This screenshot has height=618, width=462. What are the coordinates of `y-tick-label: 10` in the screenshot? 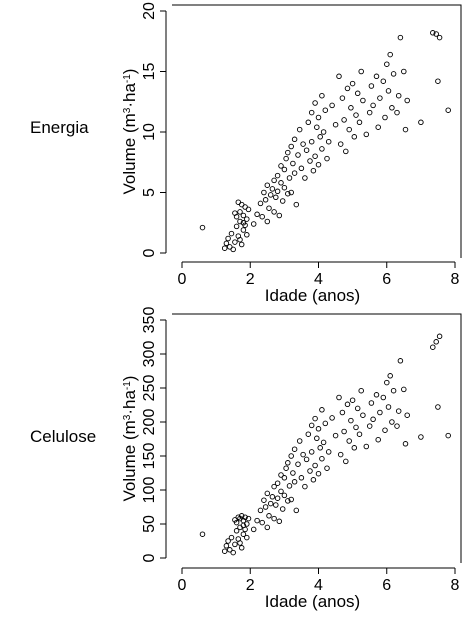 It's located at (149, 132).